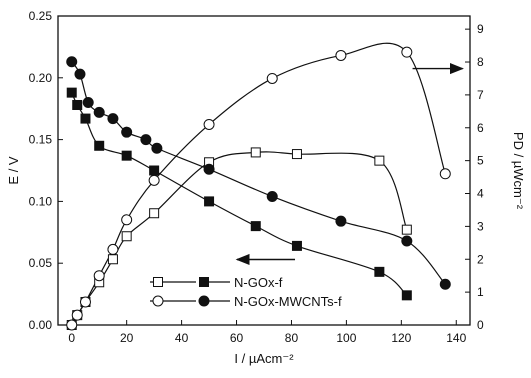  Describe the element at coordinates (480, 226) in the screenshot. I see `y2-tick-label: 3` at that location.